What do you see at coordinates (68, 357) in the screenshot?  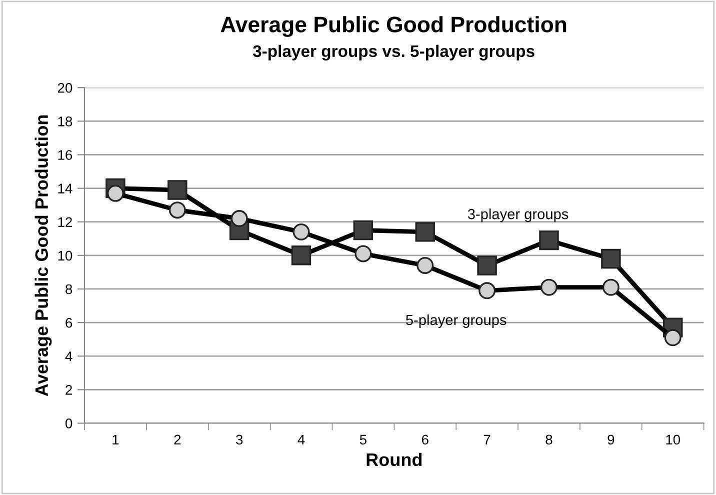 I see `y-tick-label: 4` at bounding box center [68, 357].